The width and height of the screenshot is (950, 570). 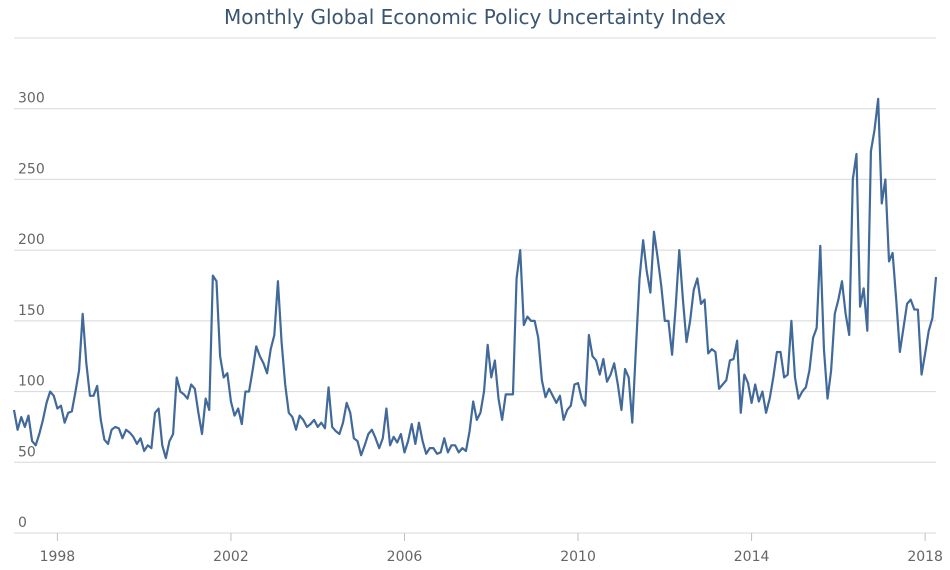 What do you see at coordinates (27, 452) in the screenshot?
I see `y-tick-label: 50` at bounding box center [27, 452].